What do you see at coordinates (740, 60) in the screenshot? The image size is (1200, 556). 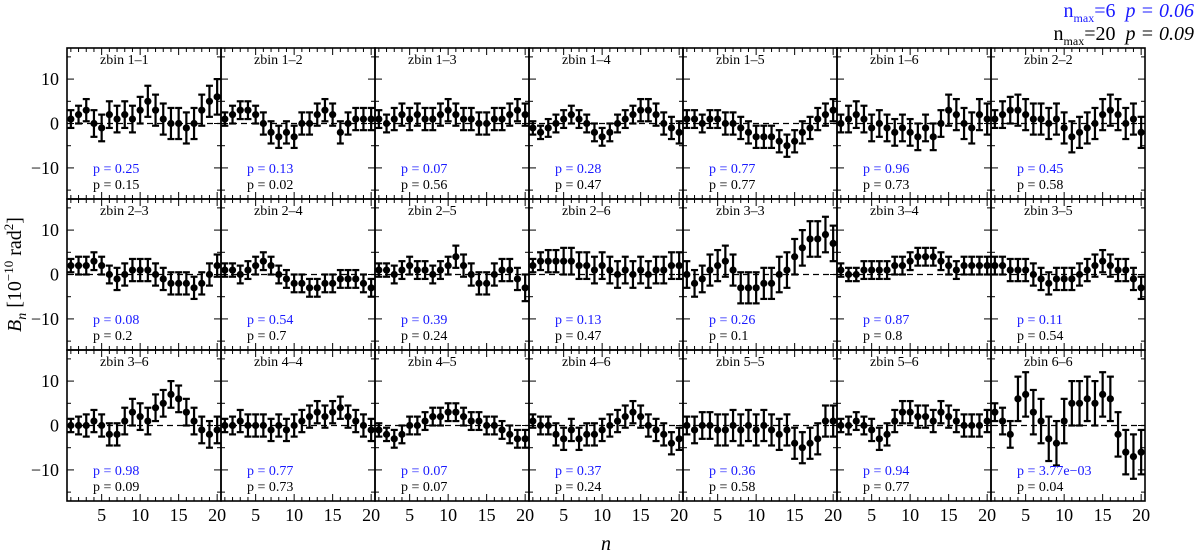 I see `panel-label: zbin 1–5` at bounding box center [740, 60].